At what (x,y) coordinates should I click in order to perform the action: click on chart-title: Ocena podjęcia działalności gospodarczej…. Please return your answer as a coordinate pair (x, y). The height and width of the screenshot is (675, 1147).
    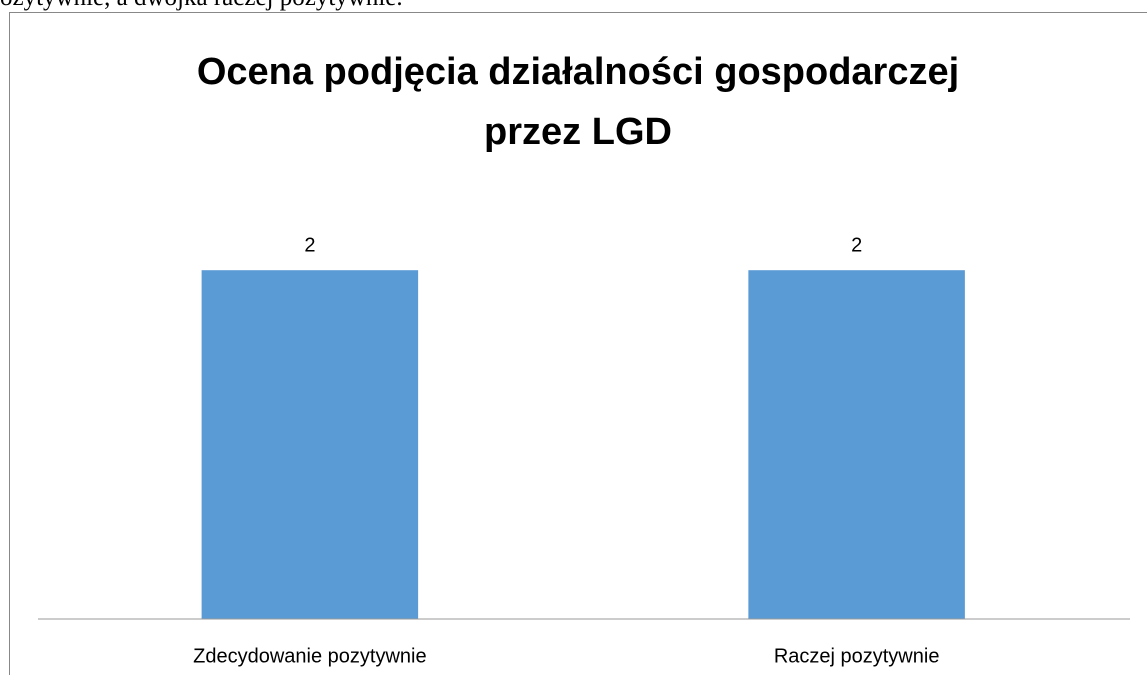
    Looking at the image, I should click on (578, 102).